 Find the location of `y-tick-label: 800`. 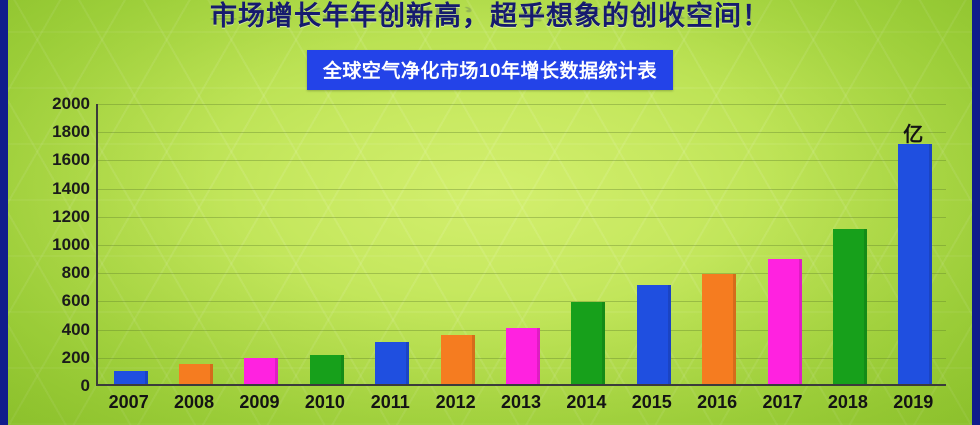

y-tick-label: 800 is located at coordinates (75, 273).